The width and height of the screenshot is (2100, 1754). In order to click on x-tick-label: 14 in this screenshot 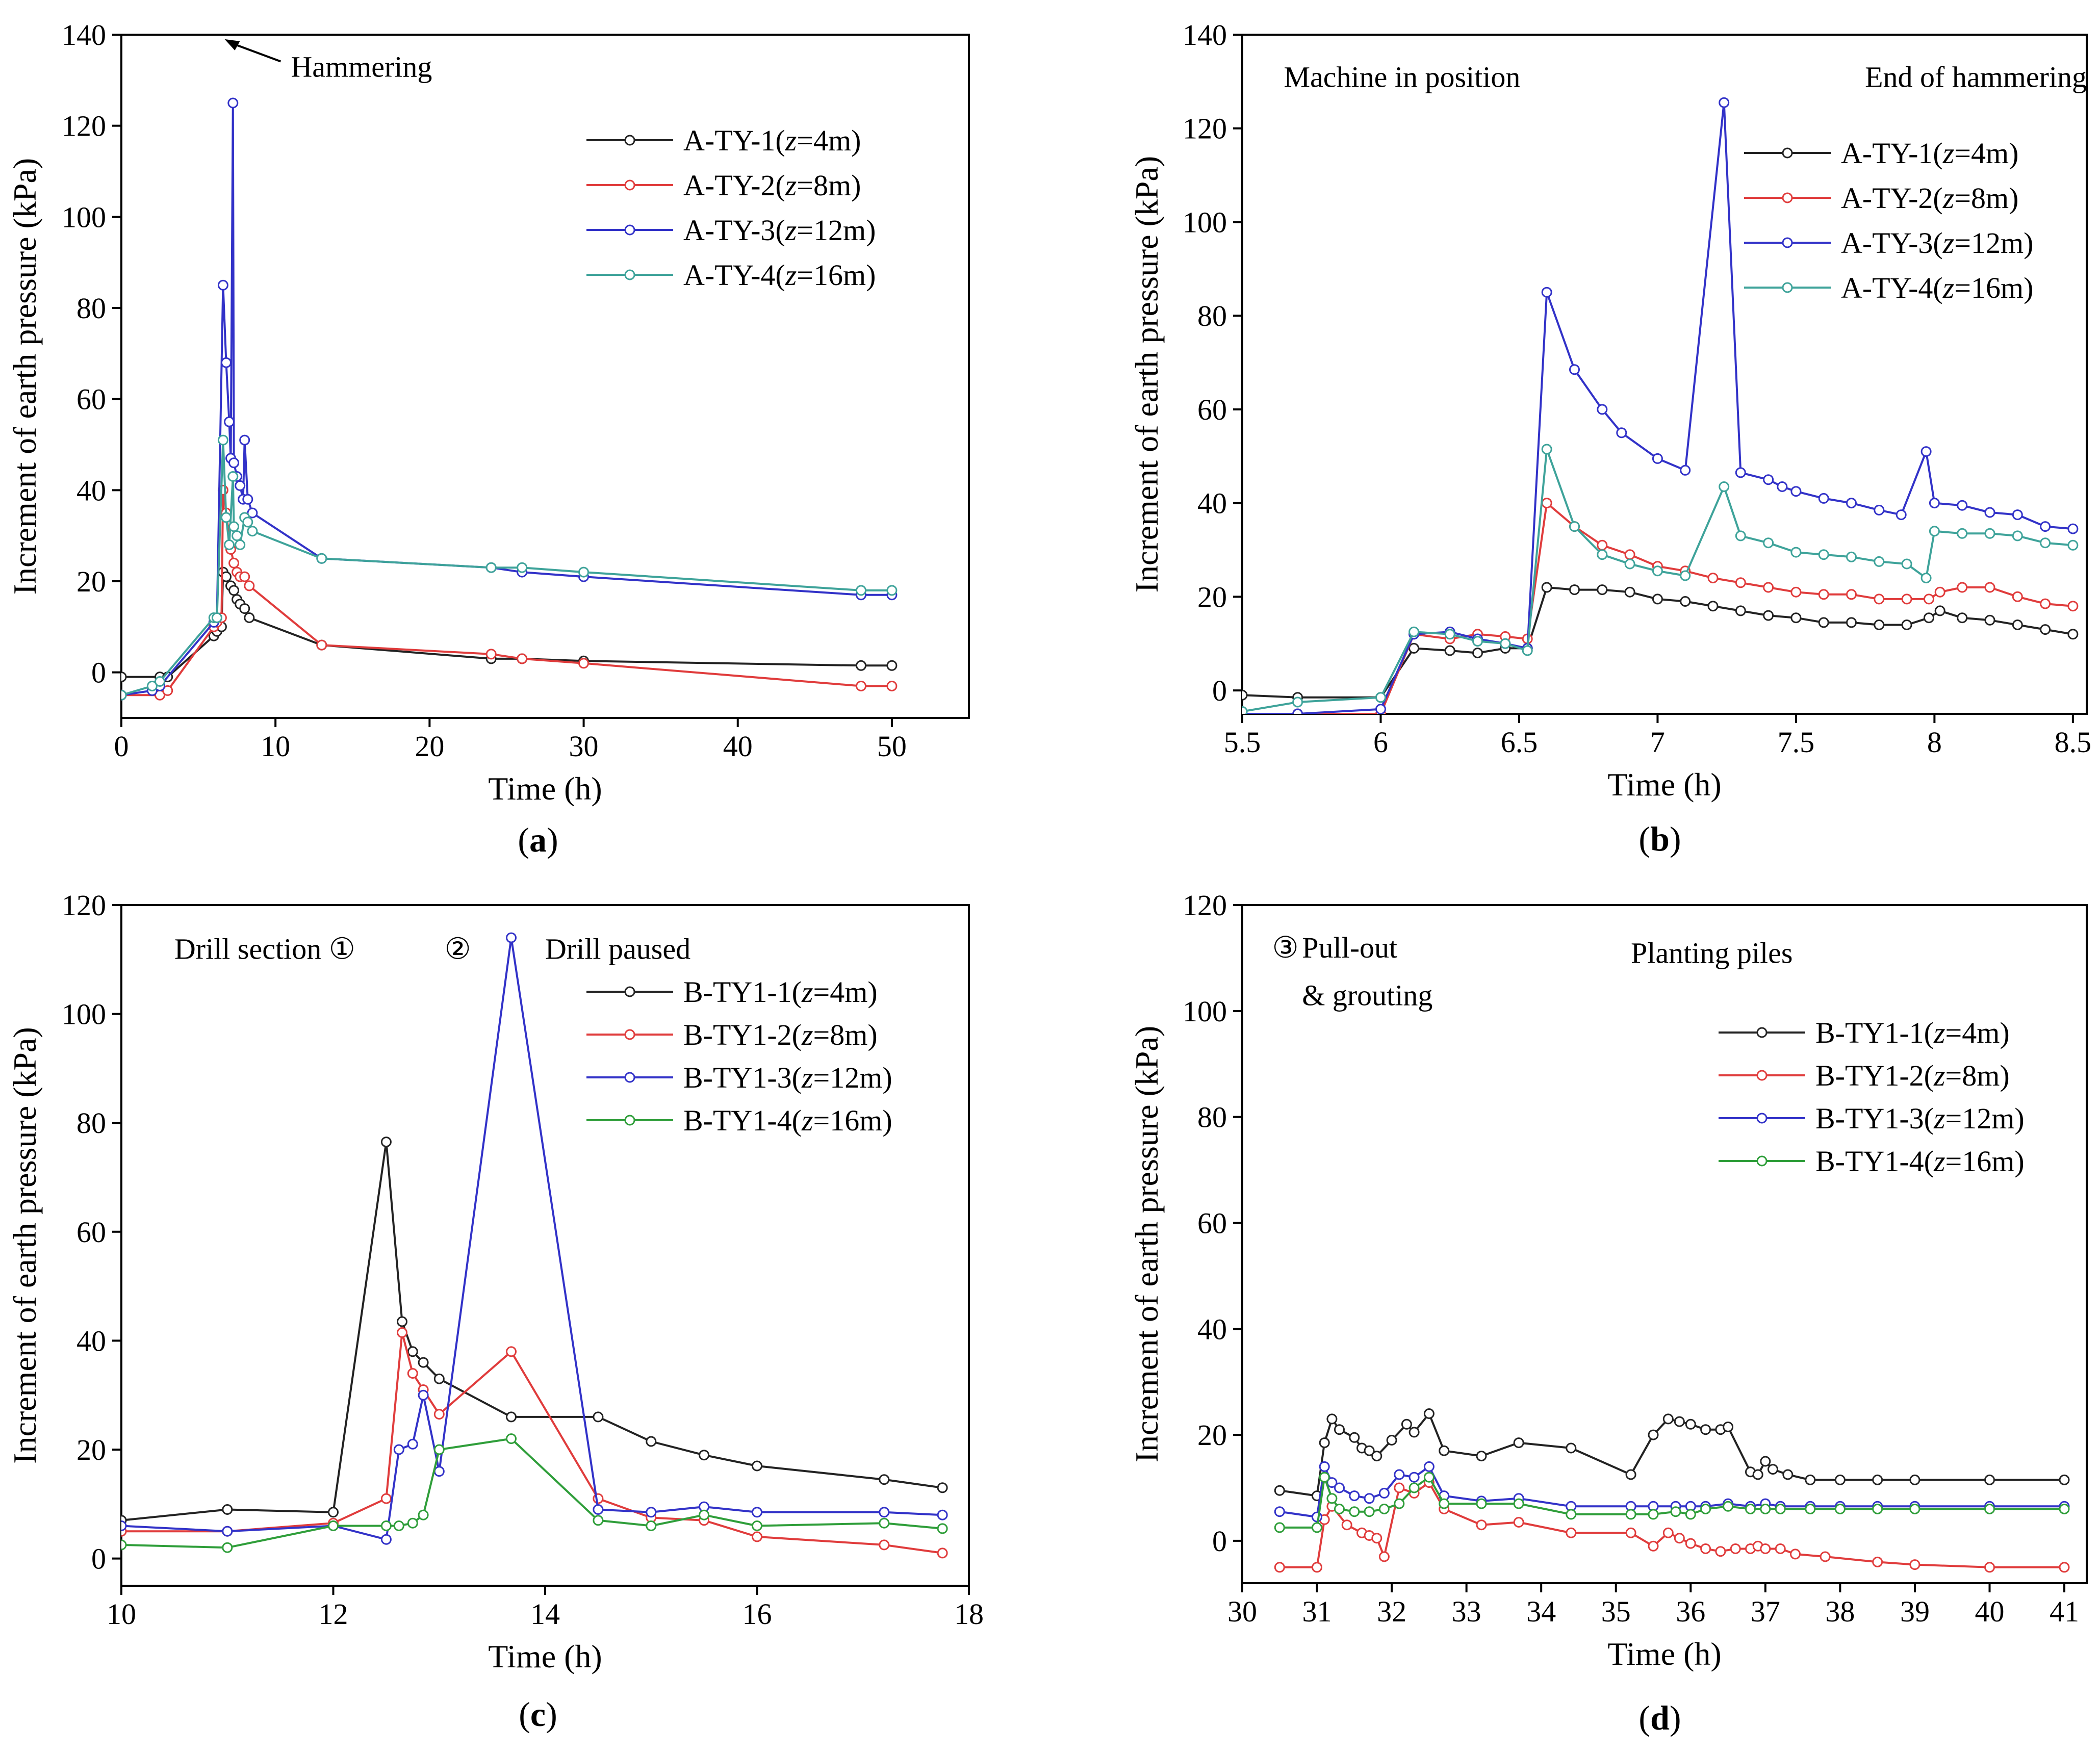, I will do `click(545, 1614)`.